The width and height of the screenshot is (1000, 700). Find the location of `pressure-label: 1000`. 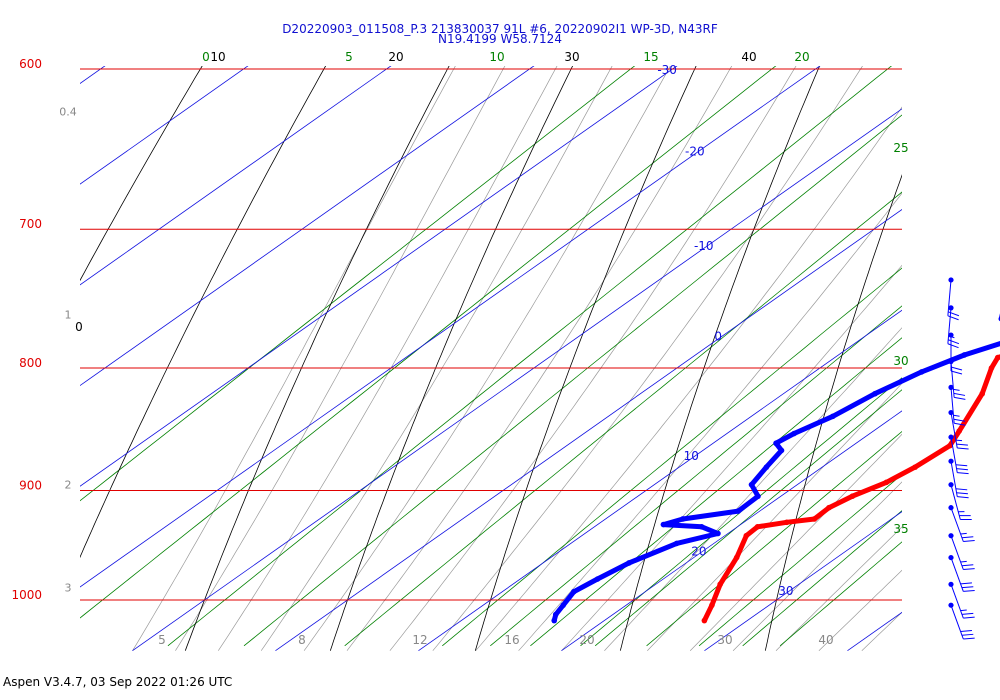

pressure-label: 1000 is located at coordinates (26, 595).